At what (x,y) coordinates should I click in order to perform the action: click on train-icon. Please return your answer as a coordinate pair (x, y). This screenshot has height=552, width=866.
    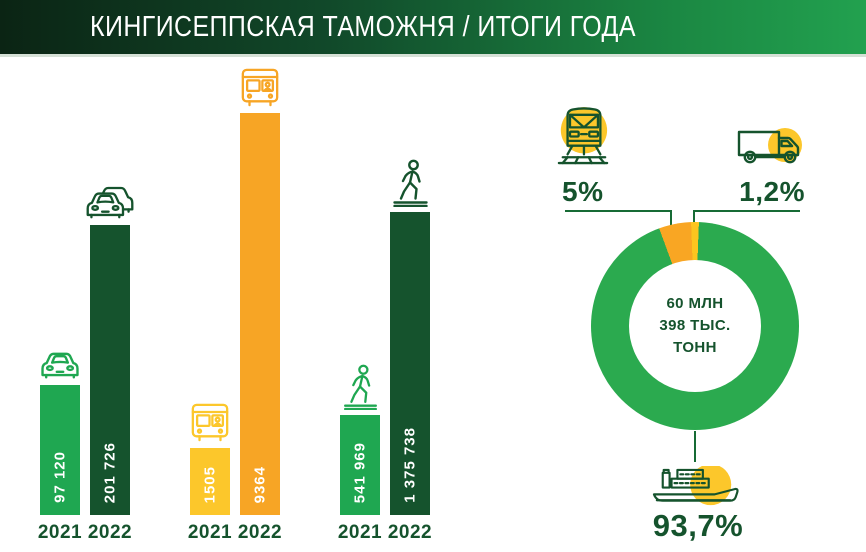
    Looking at the image, I should click on (583, 137).